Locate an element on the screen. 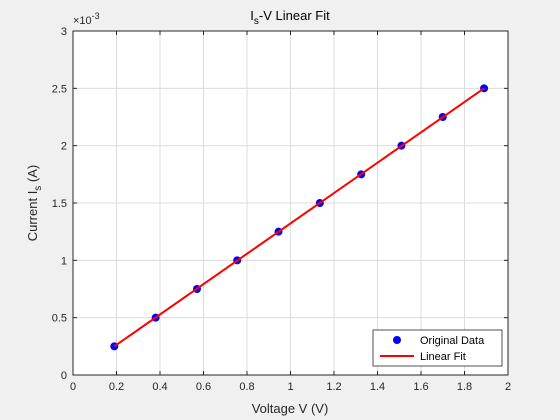 This screenshot has height=420, width=560. legend: Original Data Linear Fit is located at coordinates (437, 348).